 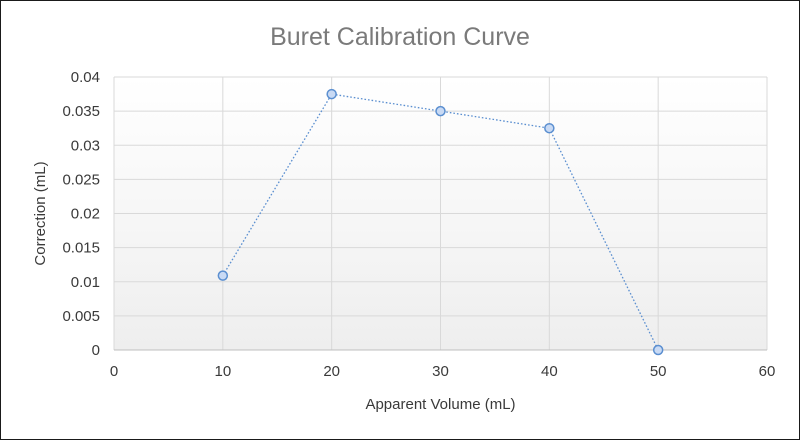 I want to click on y-tick-label: 0, so click(x=96, y=350).